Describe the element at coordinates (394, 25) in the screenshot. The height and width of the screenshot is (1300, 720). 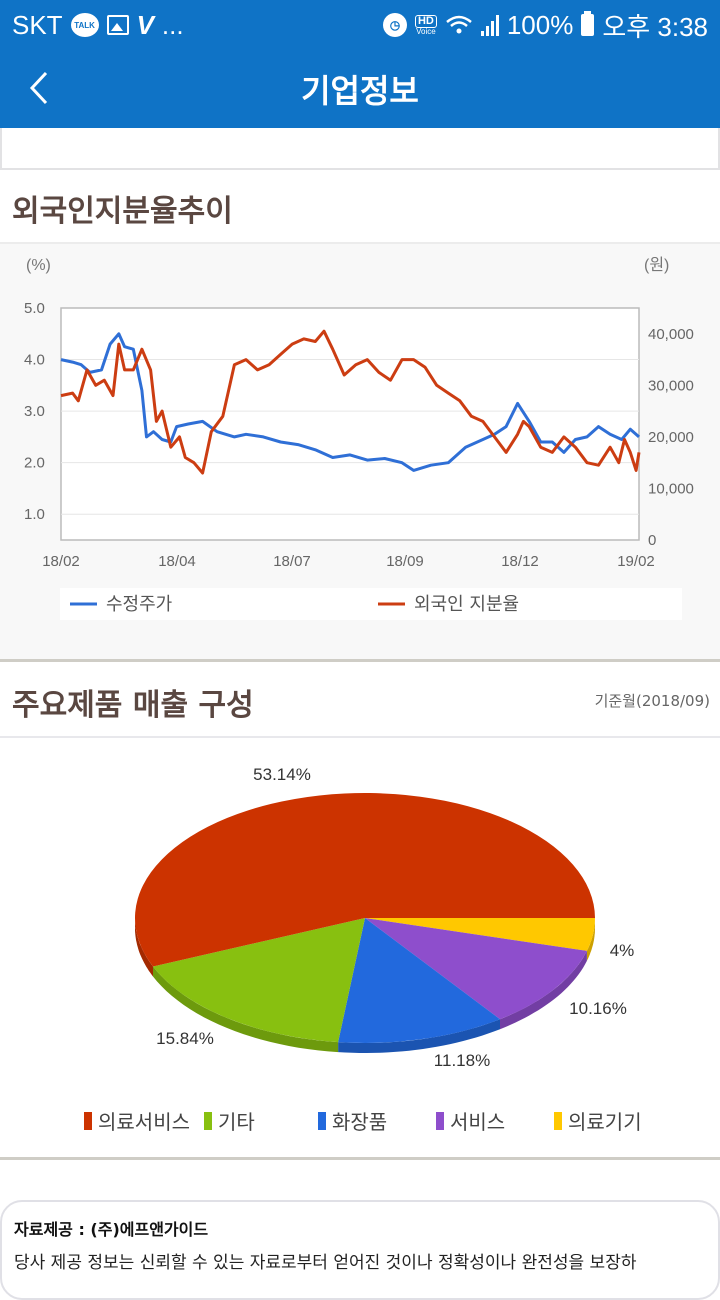
I see `alarm-icon: ◷` at that location.